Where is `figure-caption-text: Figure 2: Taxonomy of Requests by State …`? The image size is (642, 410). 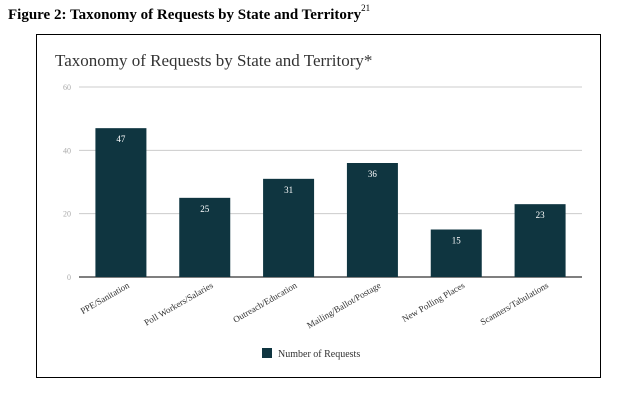 figure-caption-text: Figure 2: Taxonomy of Requests by State … is located at coordinates (185, 15).